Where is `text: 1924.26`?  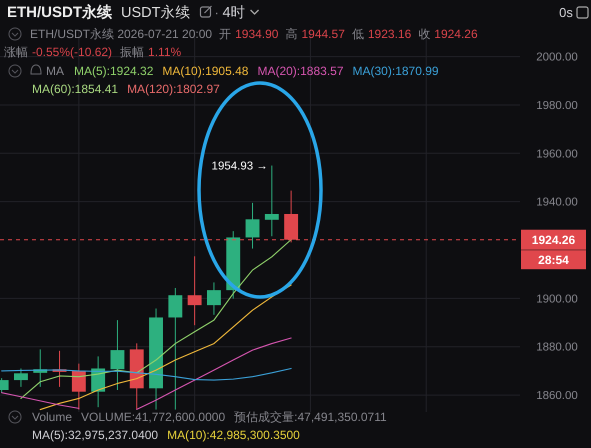 text: 1924.26 is located at coordinates (456, 34).